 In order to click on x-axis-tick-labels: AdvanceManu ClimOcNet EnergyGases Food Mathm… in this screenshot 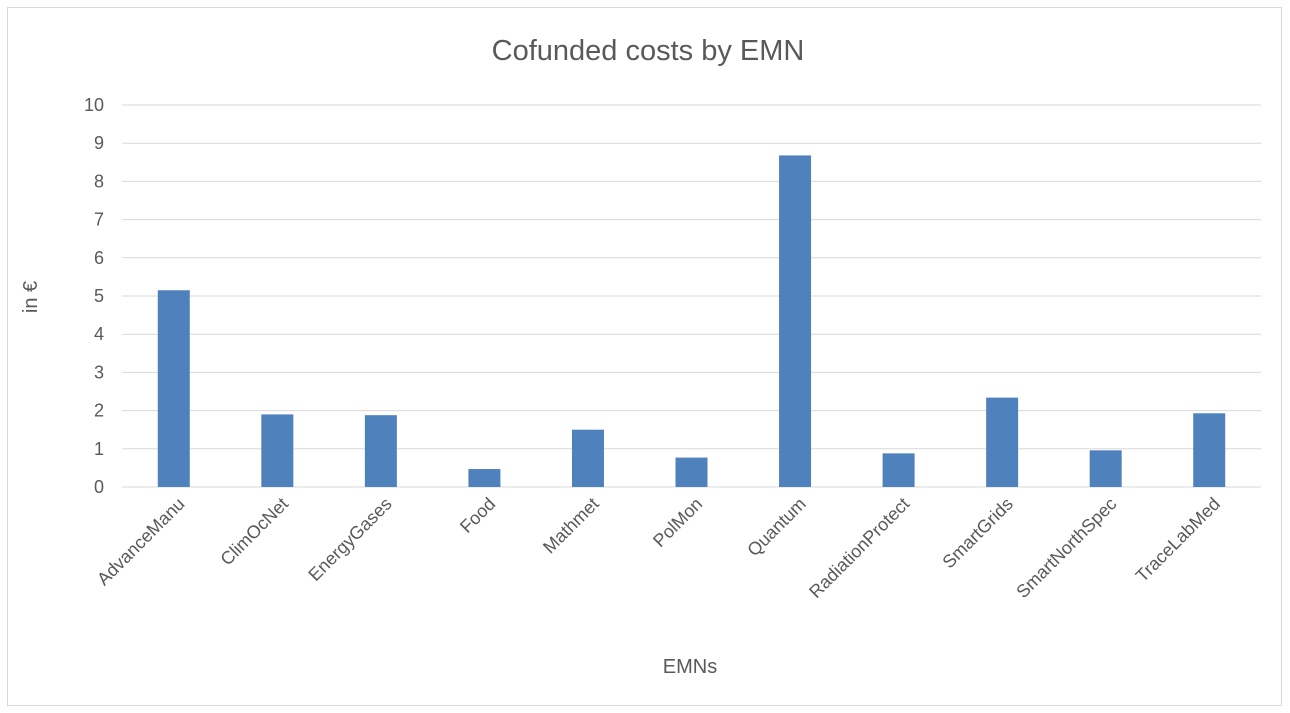, I will do `click(658, 548)`.